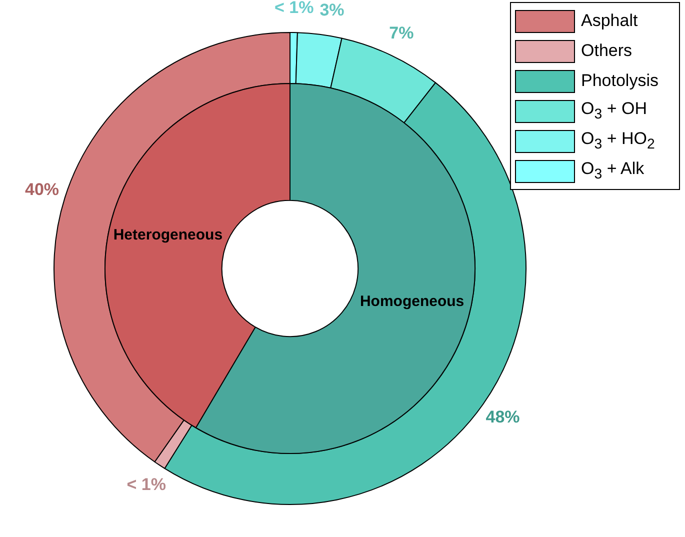 The height and width of the screenshot is (537, 685). Describe the element at coordinates (42, 190) in the screenshot. I see `data-label: 40%` at that location.